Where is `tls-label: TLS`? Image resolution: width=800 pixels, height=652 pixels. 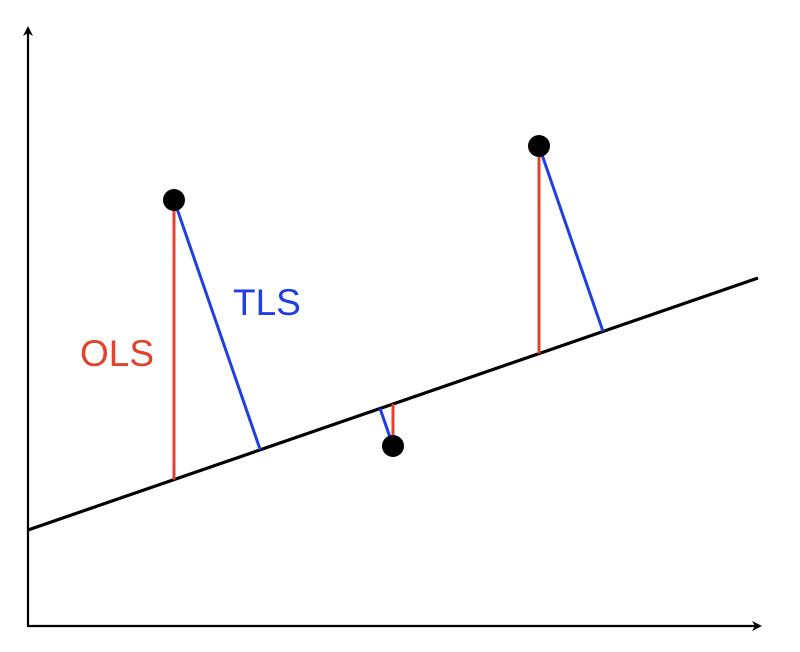
tls-label: TLS is located at coordinates (267, 302).